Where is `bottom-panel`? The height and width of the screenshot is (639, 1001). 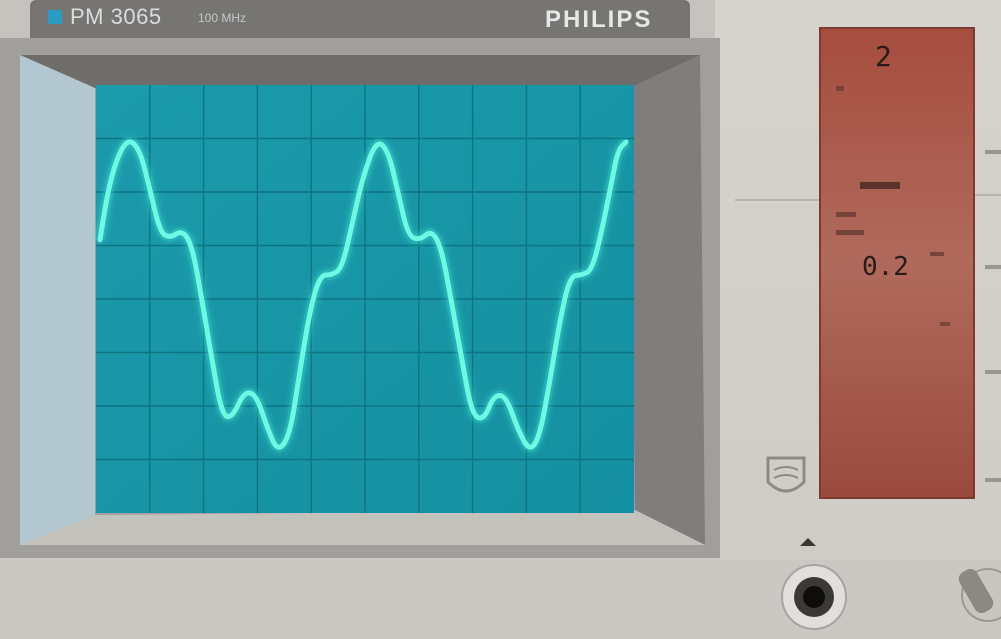 bottom-panel is located at coordinates (500, 595).